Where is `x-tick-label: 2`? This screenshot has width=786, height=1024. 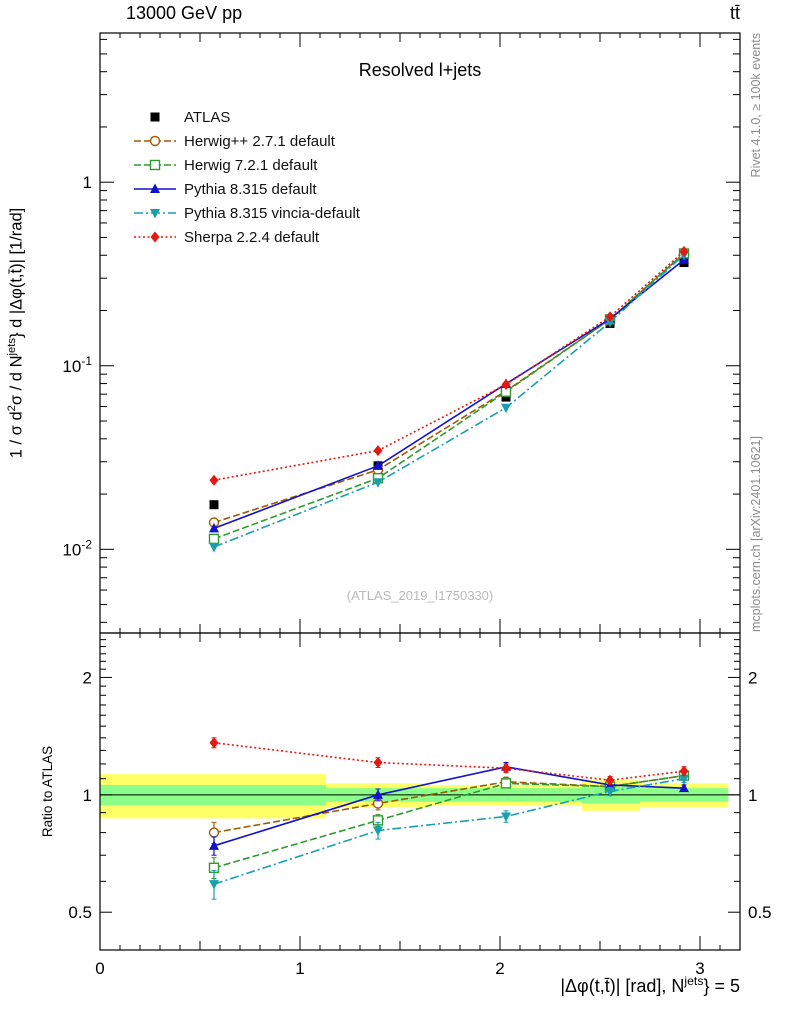
x-tick-label: 2 is located at coordinates (499, 968).